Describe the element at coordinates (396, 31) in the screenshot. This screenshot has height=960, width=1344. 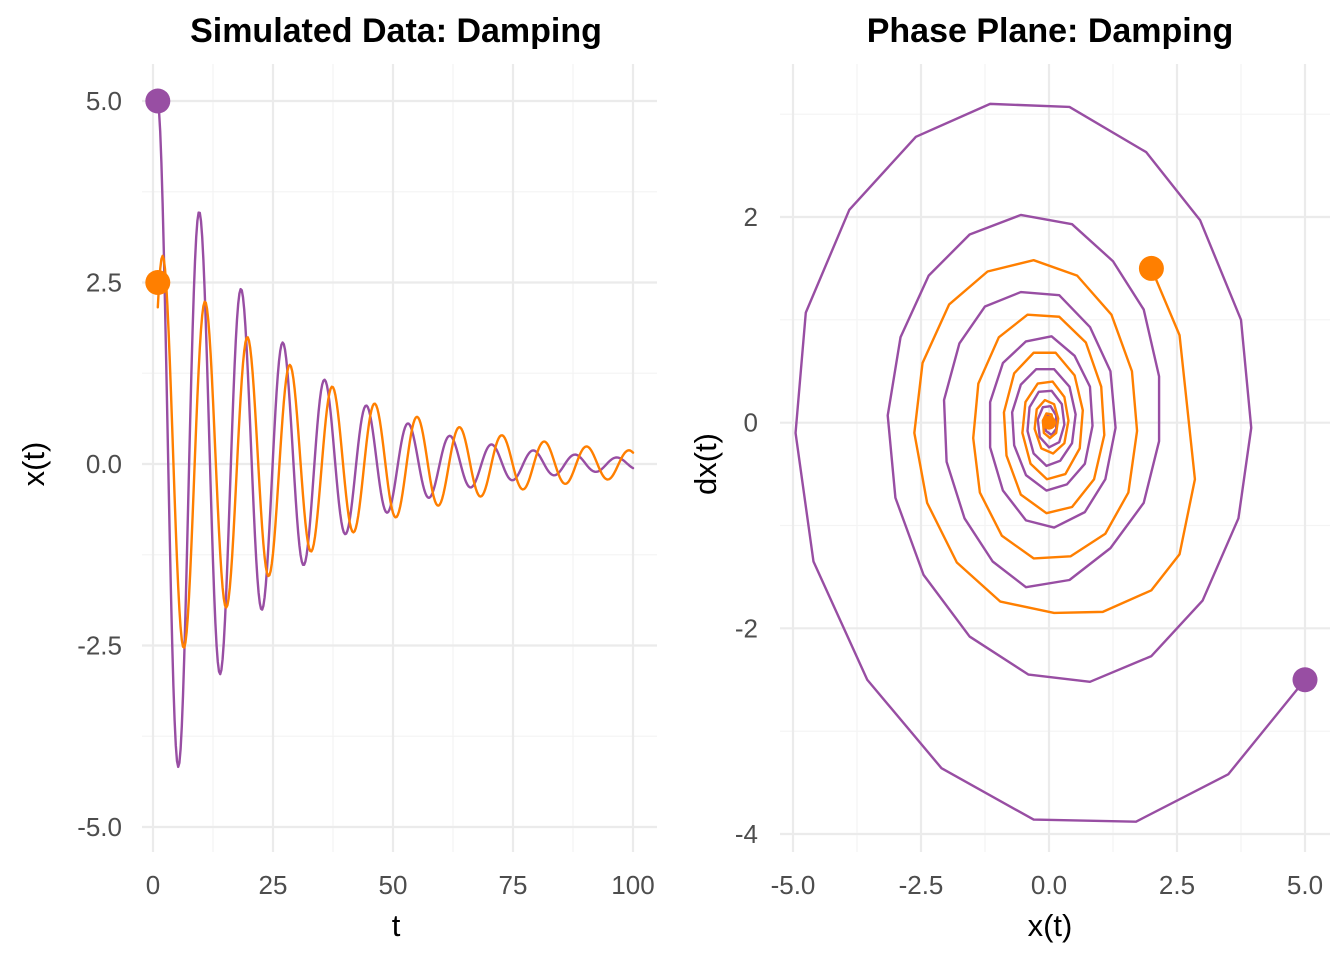
I see `chart-title-left: Simulated Data: Damping` at that location.